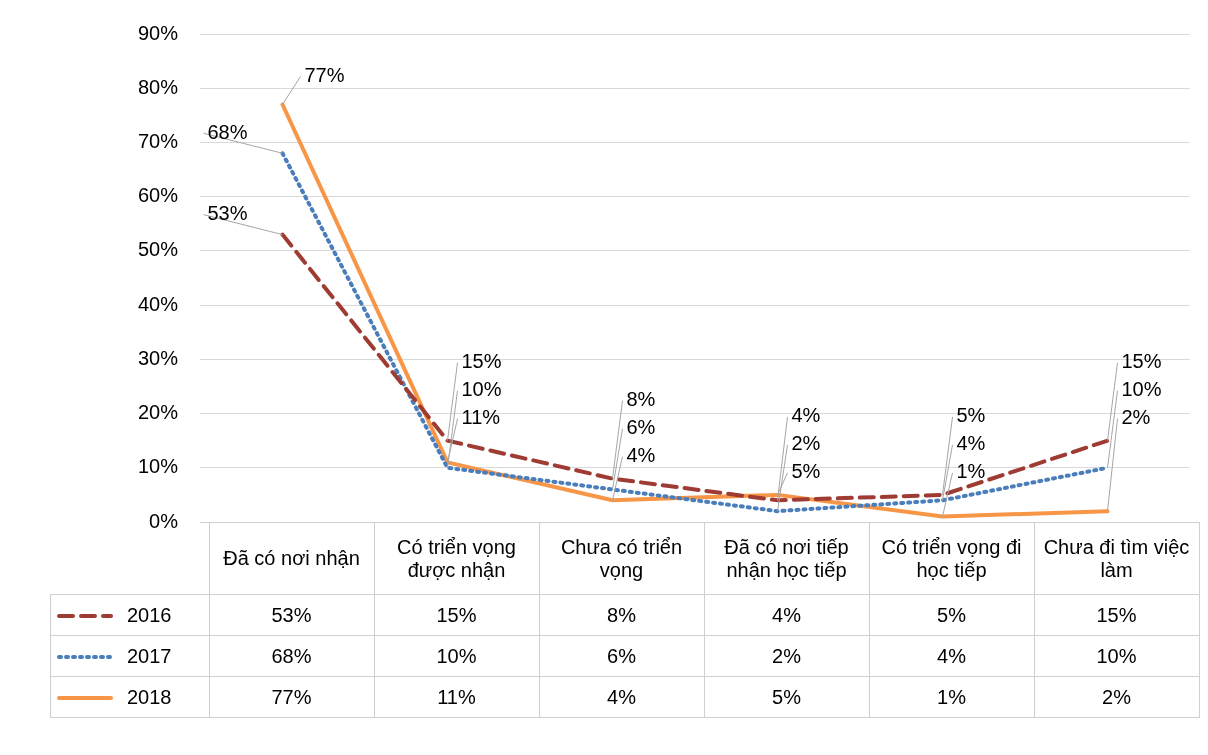  I want to click on text: 68%, so click(227, 131).